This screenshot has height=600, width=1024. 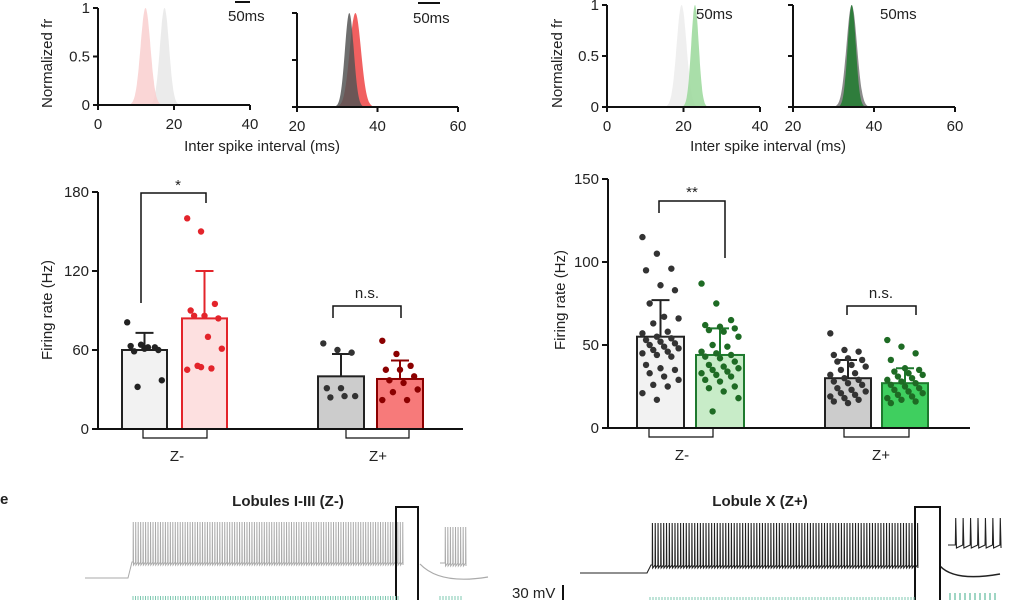 I want to click on significance-label: *, so click(x=178, y=185).